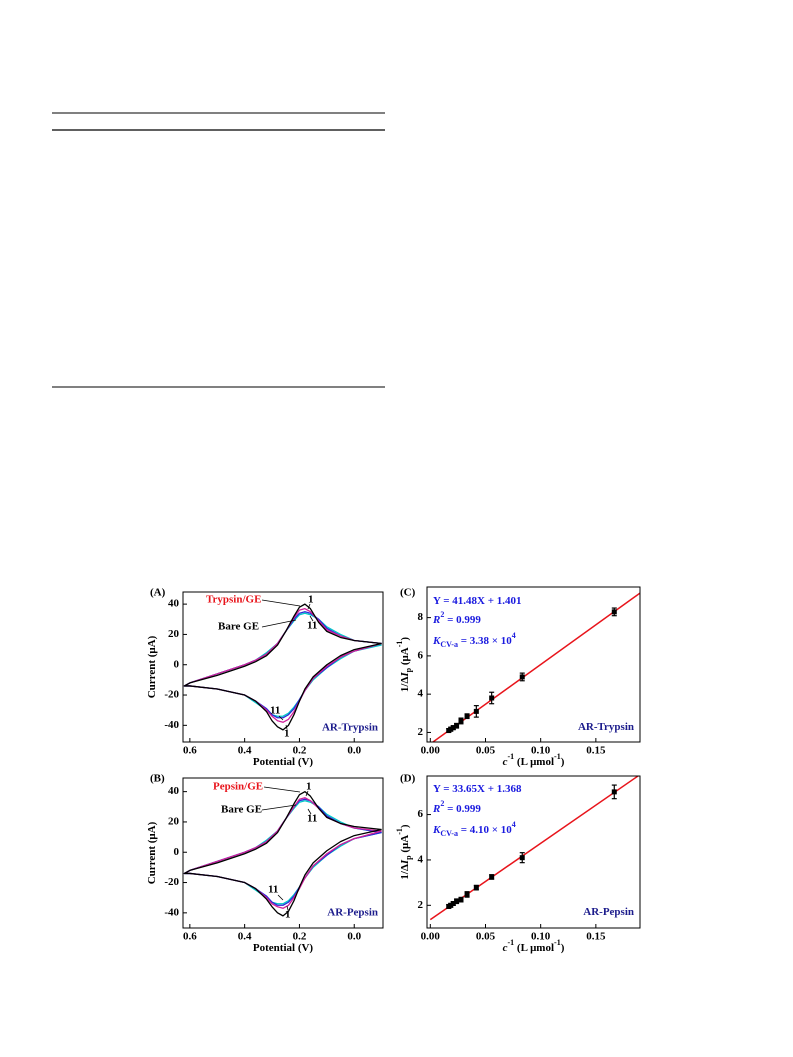  Describe the element at coordinates (541, 751) in the screenshot. I see `x-tick-label: 0.10` at that location.